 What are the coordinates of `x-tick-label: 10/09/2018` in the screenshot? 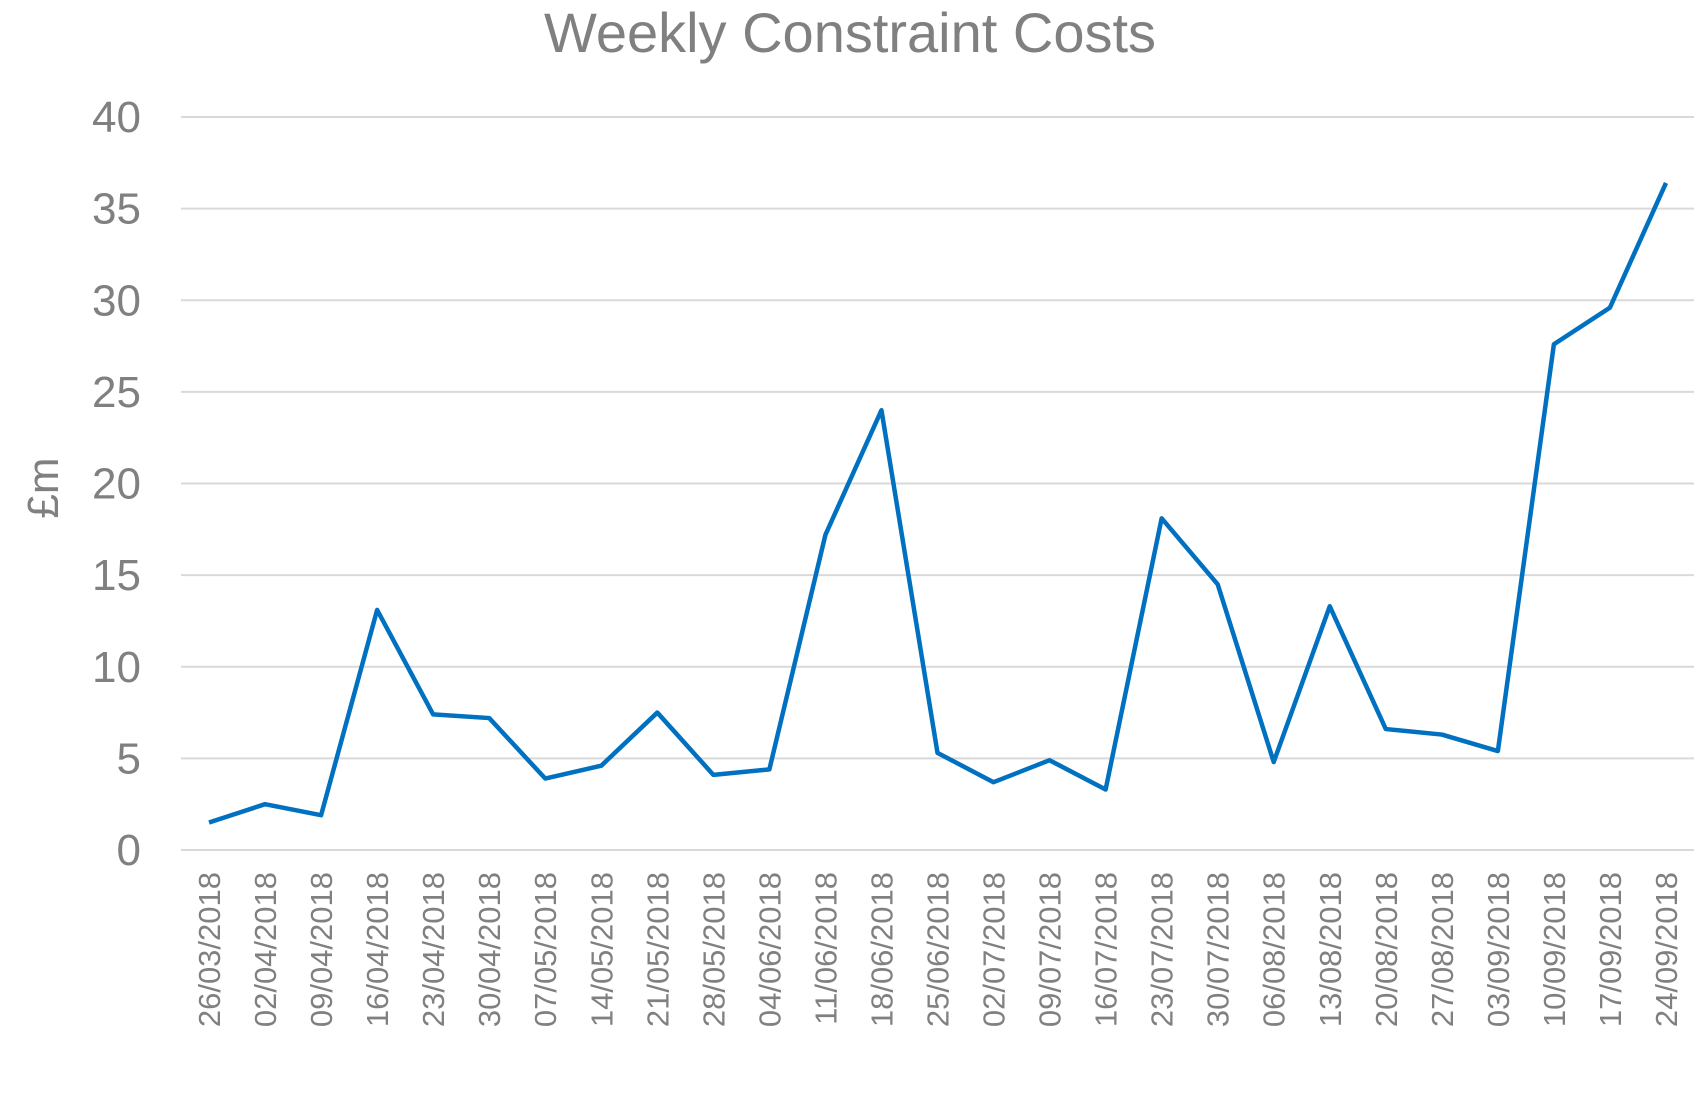 It's located at (1554, 949).